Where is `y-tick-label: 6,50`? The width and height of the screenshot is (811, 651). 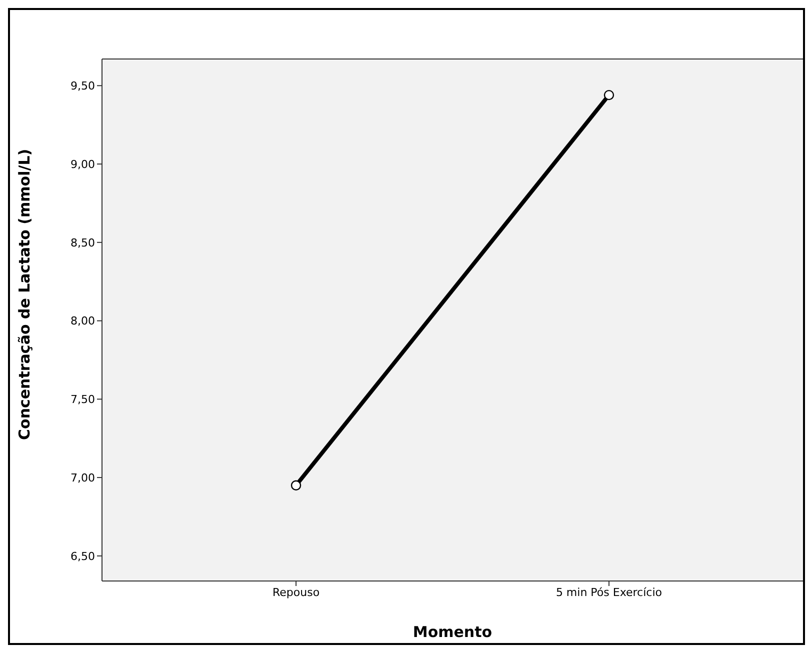
y-tick-label: 6,50 is located at coordinates (82, 556).